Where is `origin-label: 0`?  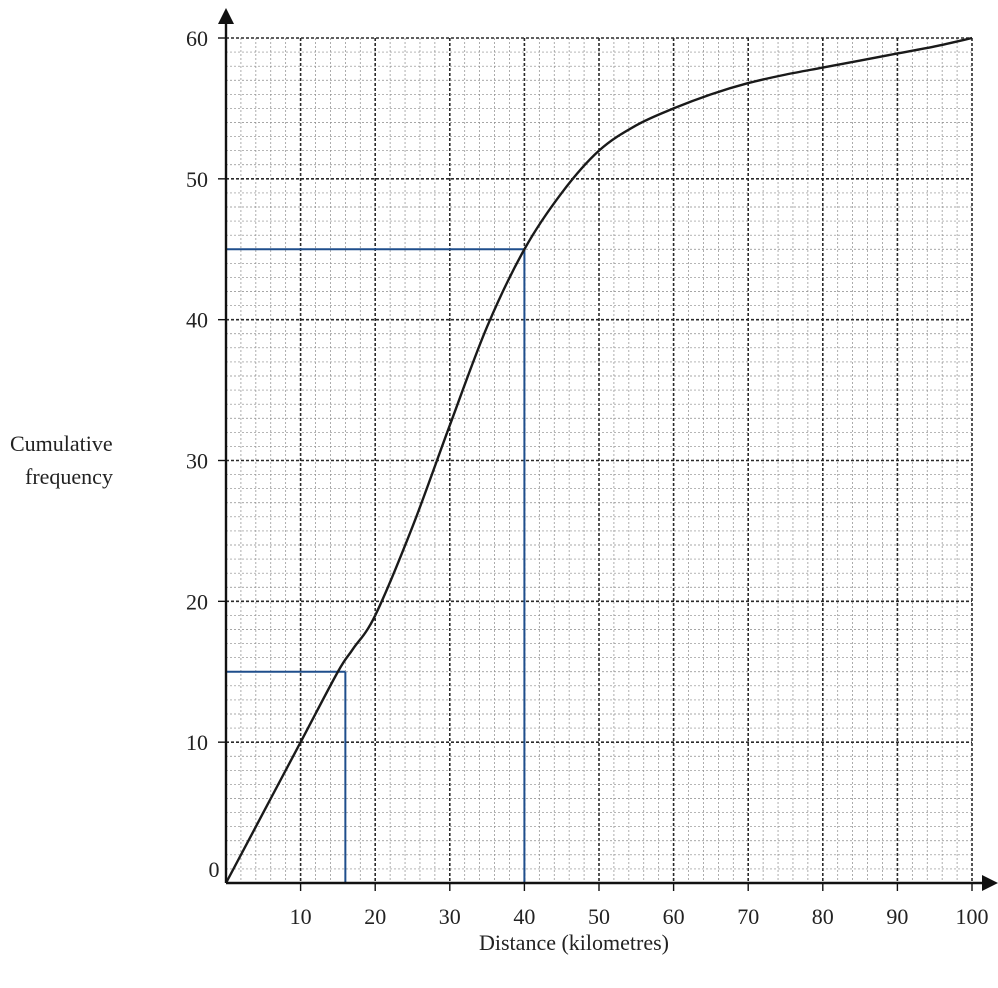
origin-label: 0 is located at coordinates (214, 869).